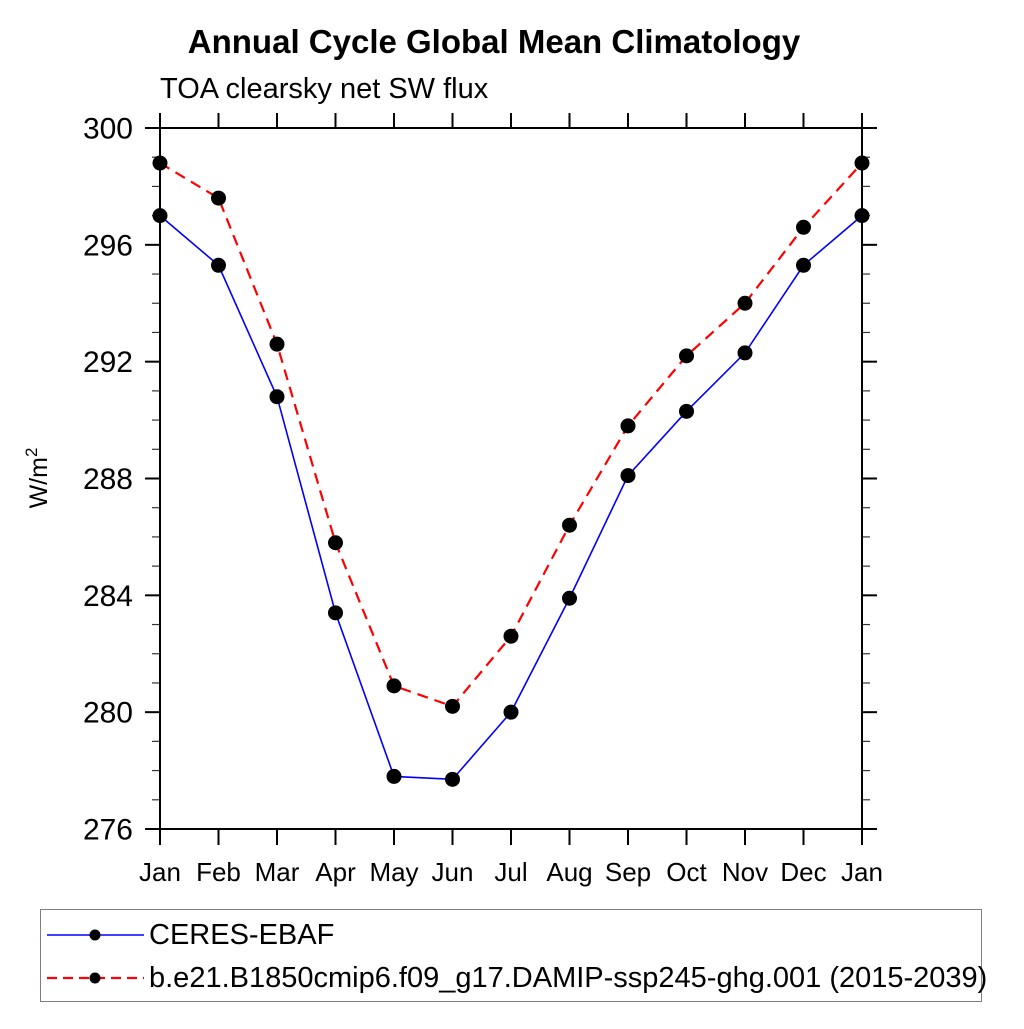 The width and height of the screenshot is (1024, 1029). What do you see at coordinates (510, 872) in the screenshot?
I see `x-tick-label: Jul` at bounding box center [510, 872].